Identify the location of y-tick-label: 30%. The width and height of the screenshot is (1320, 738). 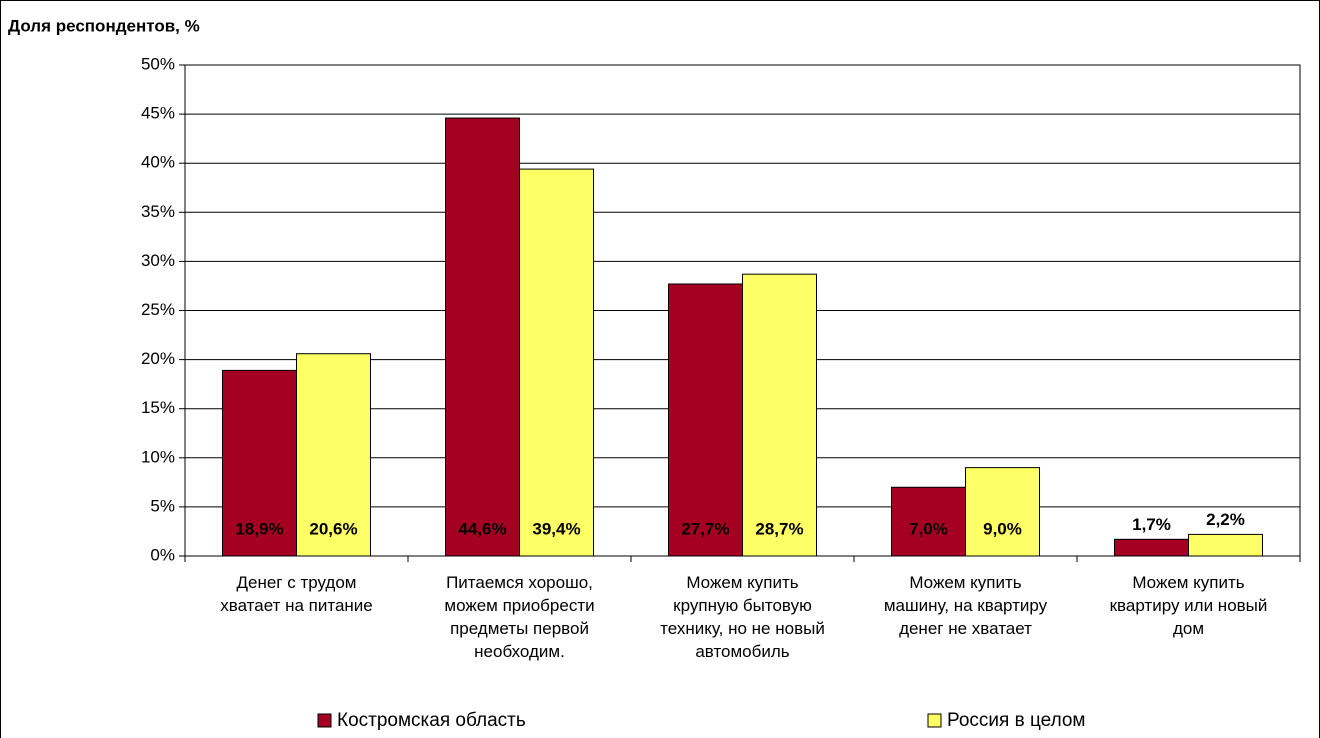
(158, 260).